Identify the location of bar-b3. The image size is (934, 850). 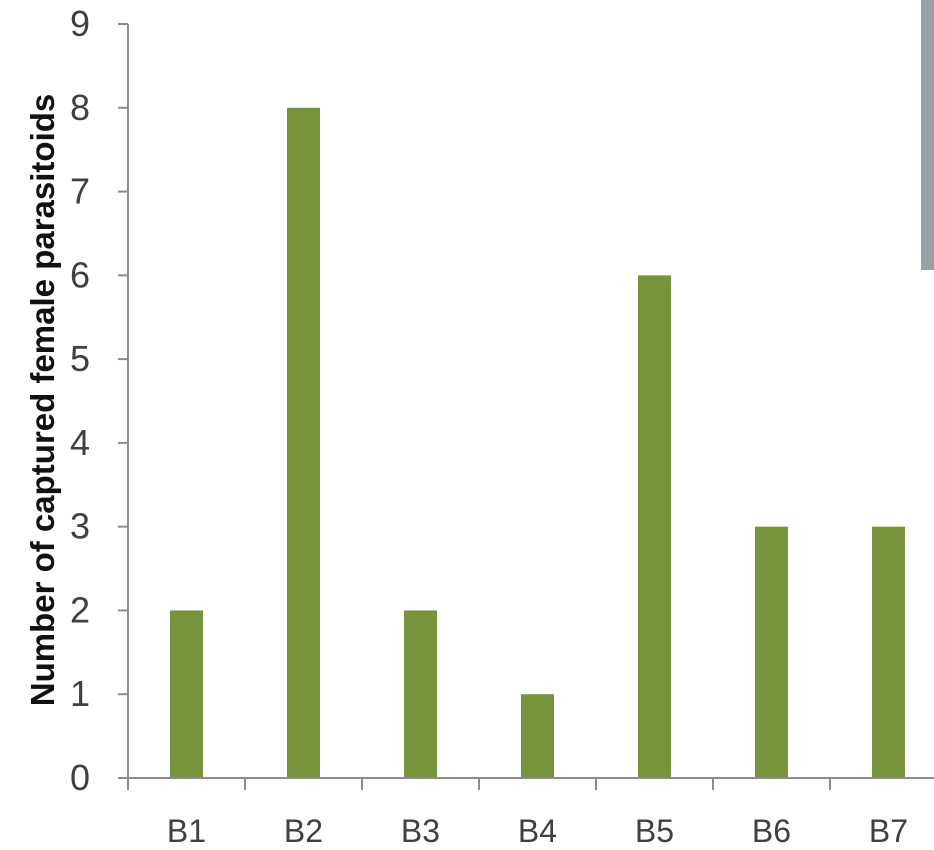
(420, 694).